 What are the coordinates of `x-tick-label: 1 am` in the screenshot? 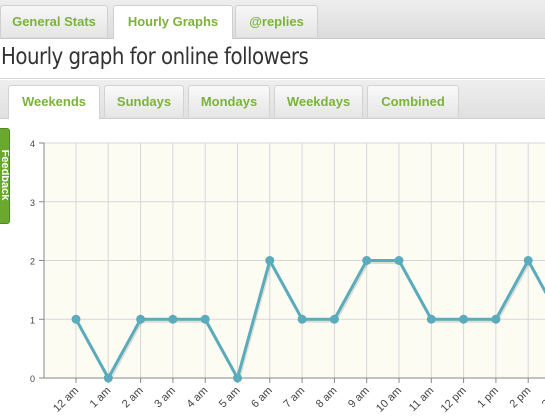 It's located at (101, 398).